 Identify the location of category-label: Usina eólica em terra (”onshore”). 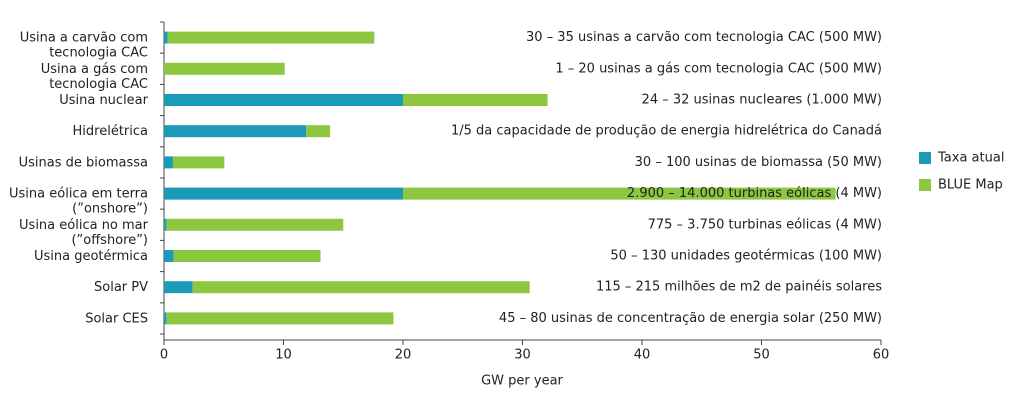
(78, 201).